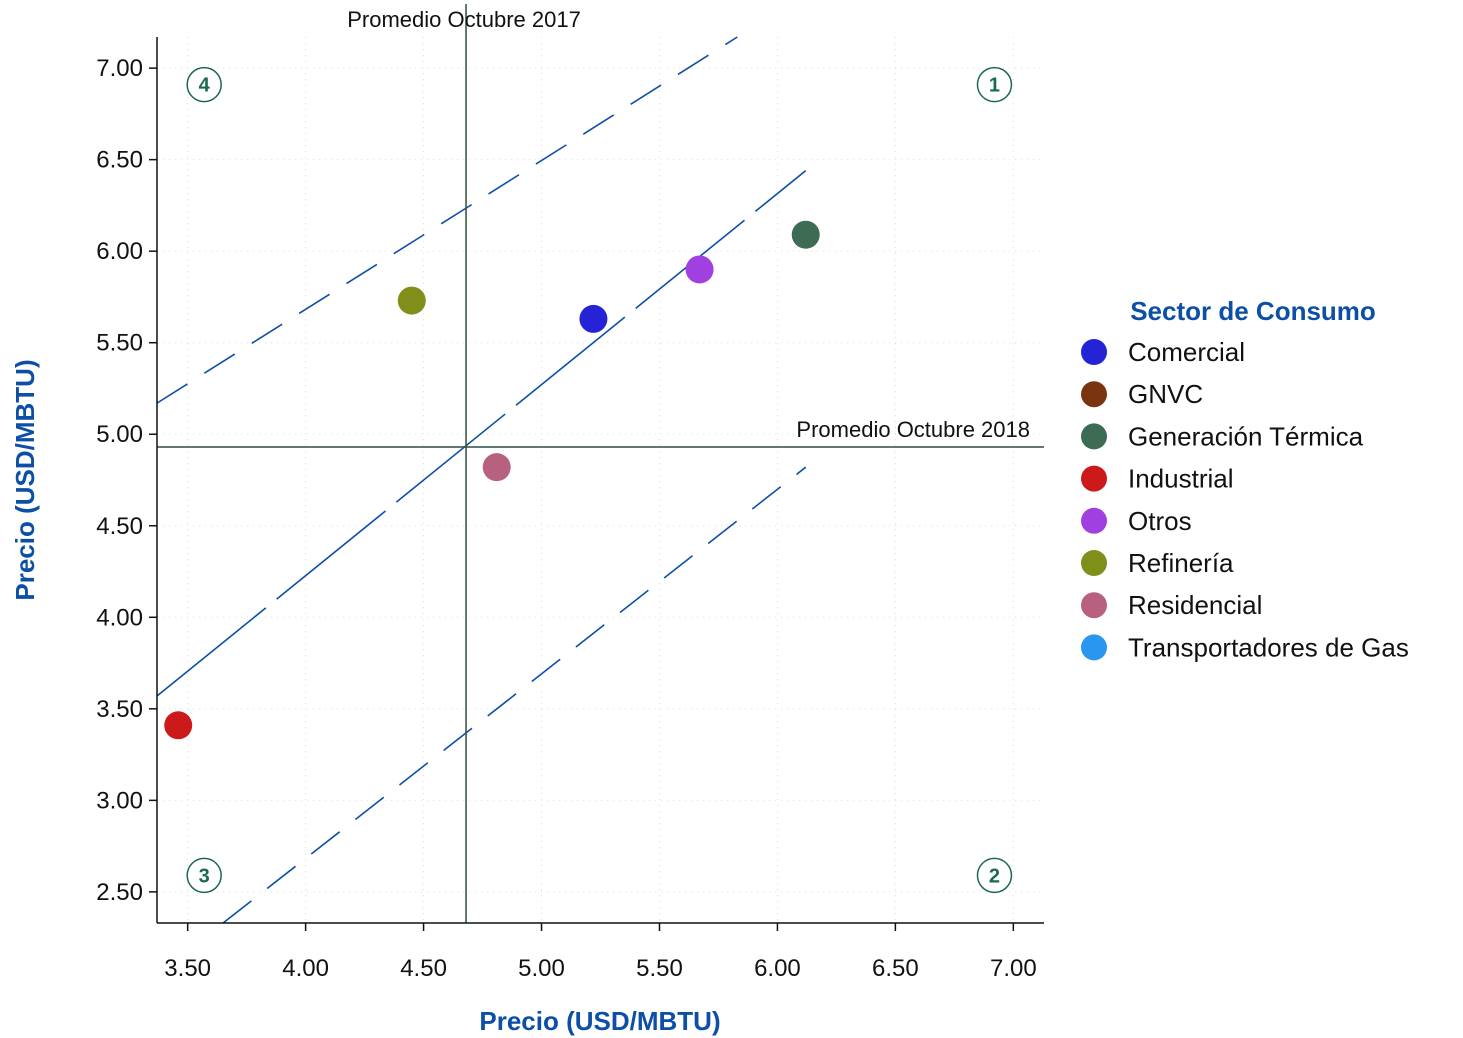  I want to click on horizontal-reference-label: Promedio Octubre 2018, so click(913, 429).